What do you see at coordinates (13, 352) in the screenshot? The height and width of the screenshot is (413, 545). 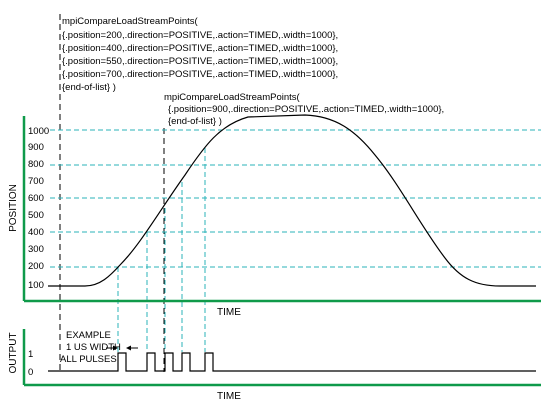 I see `output-axis-label: OUTPUT` at bounding box center [13, 352].